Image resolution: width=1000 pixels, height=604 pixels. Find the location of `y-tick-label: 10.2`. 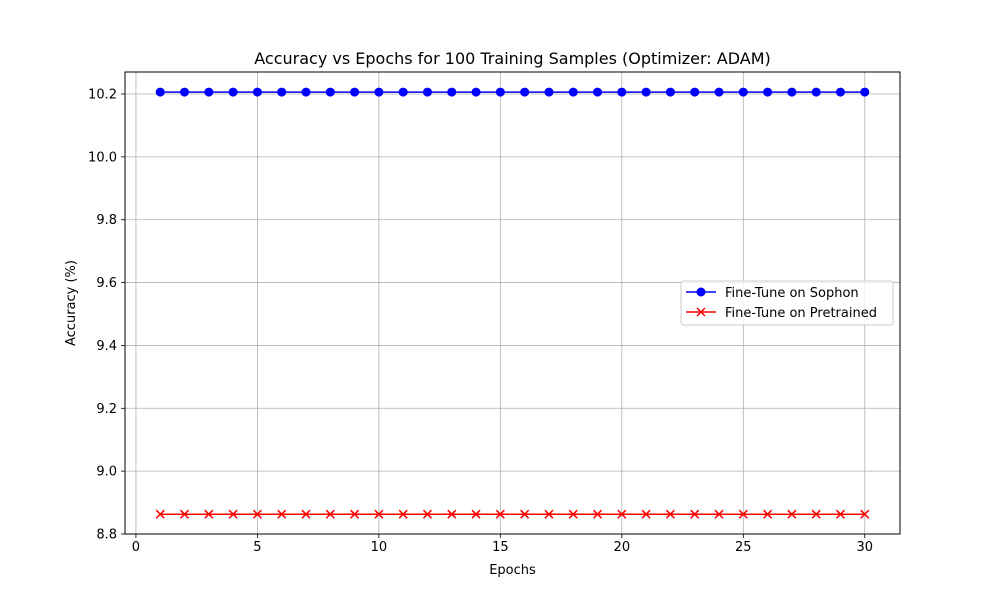

y-tick-label: 10.2 is located at coordinates (102, 95).